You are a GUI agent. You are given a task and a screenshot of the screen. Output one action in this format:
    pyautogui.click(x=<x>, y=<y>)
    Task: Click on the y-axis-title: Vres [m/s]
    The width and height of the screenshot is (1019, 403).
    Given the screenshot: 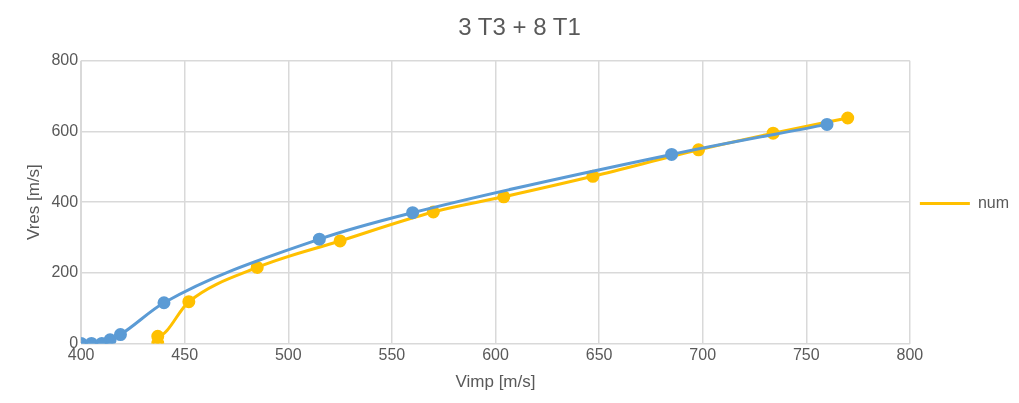 What is the action you would take?
    pyautogui.click(x=33, y=202)
    